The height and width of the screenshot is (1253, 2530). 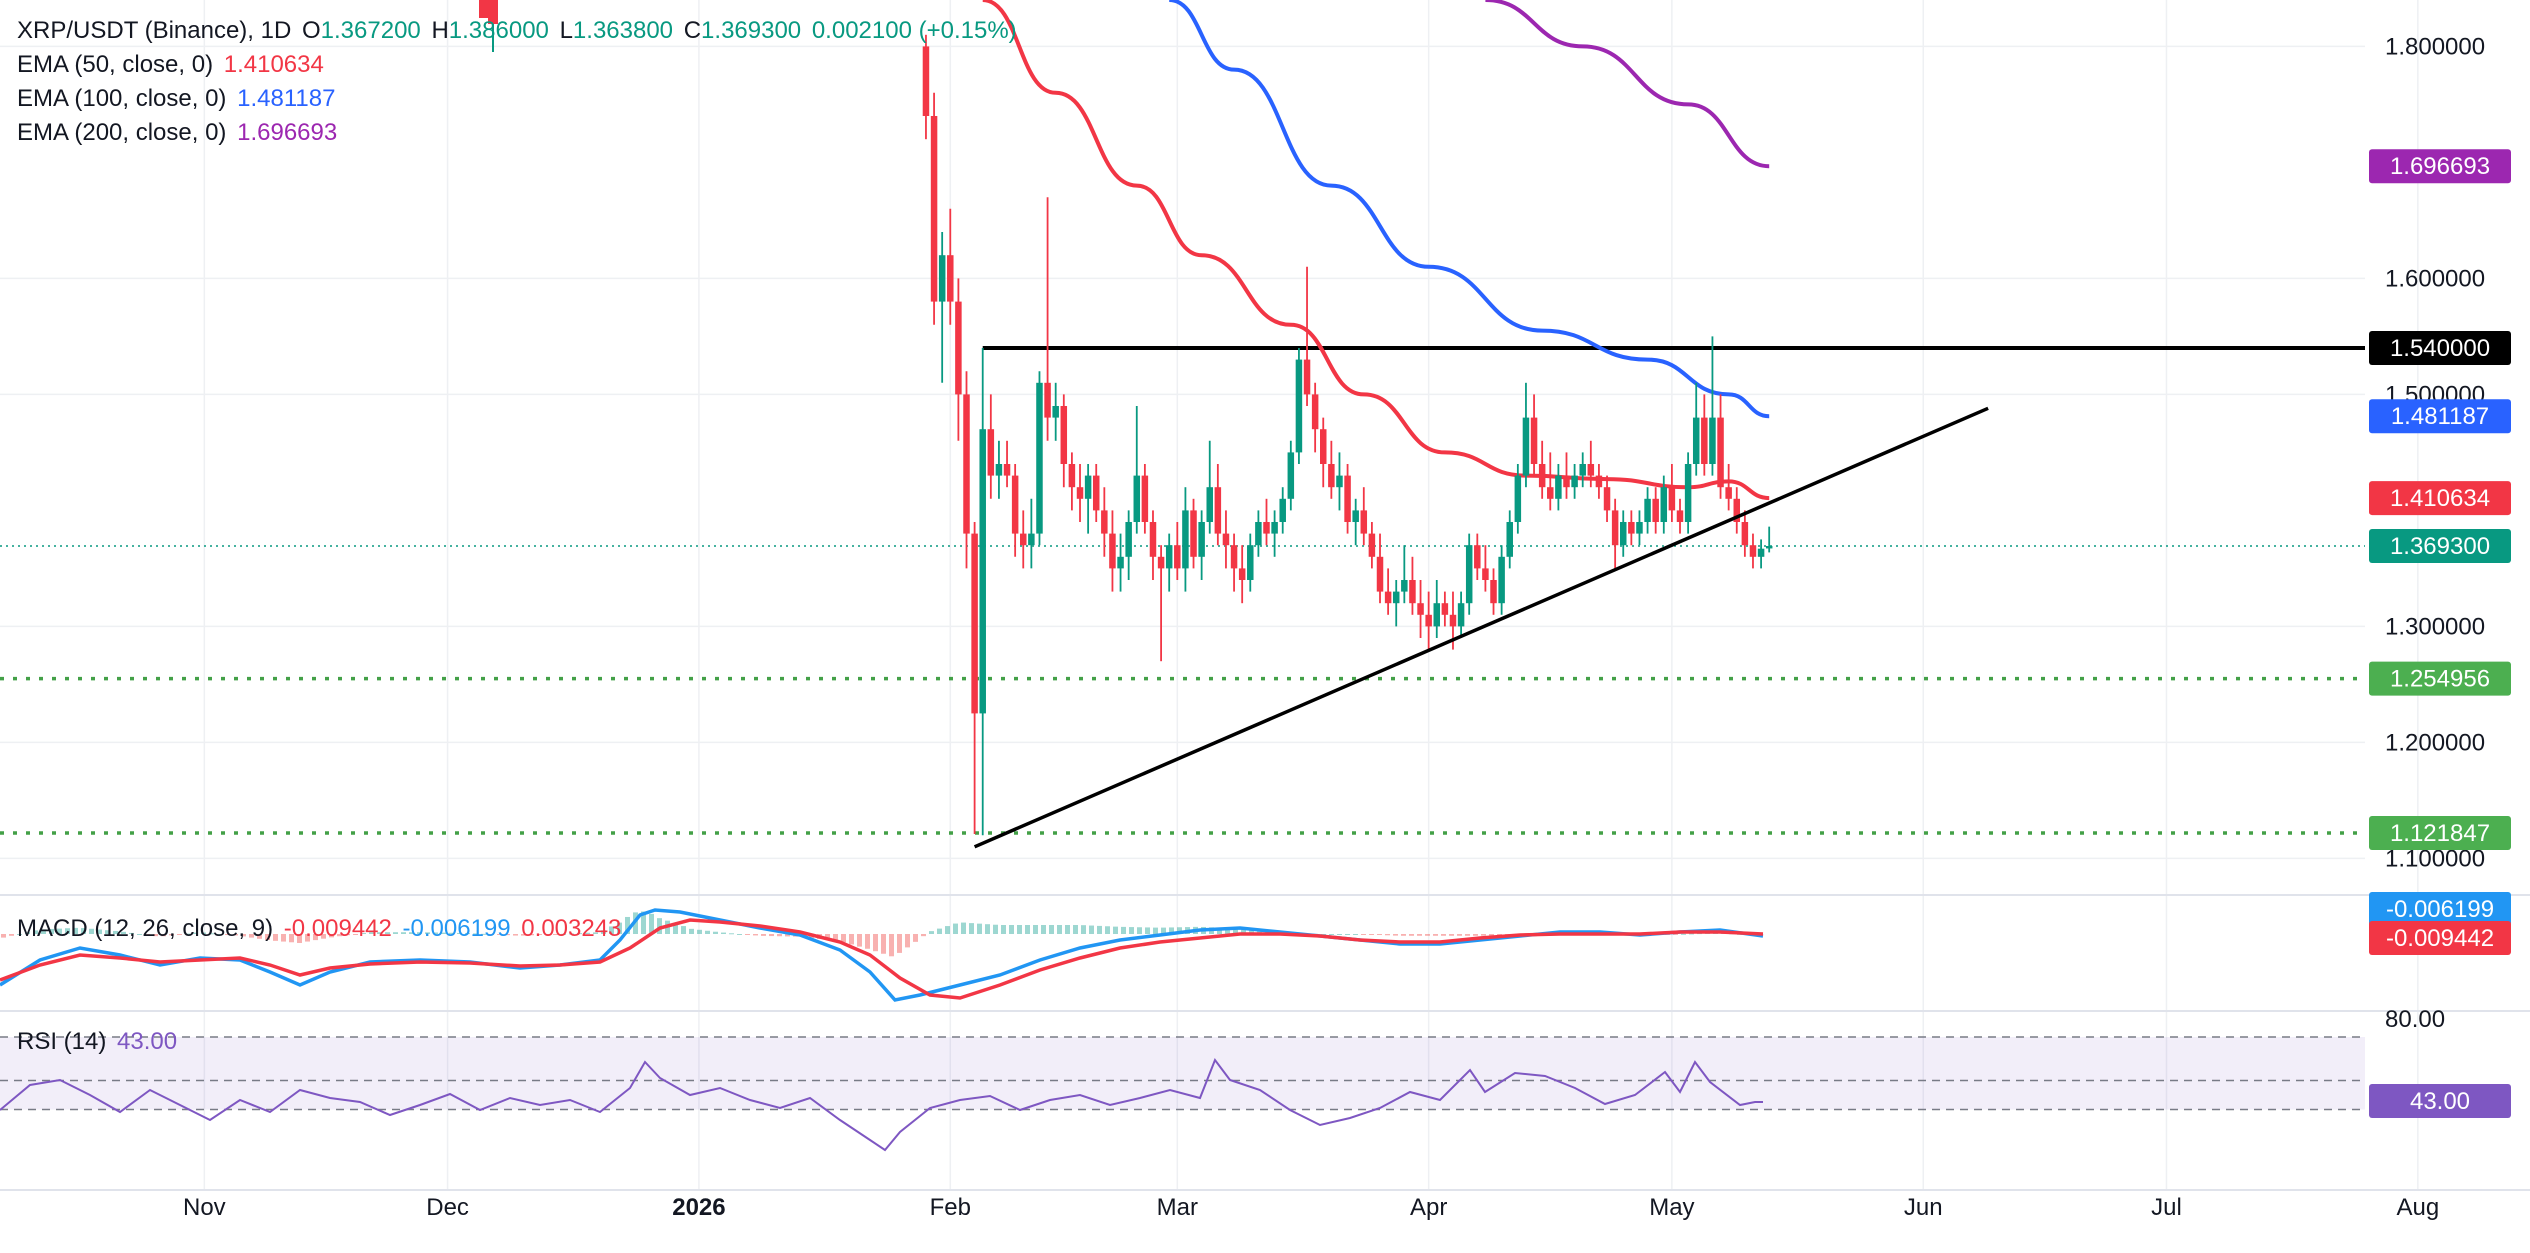 What do you see at coordinates (881, 1104) in the screenshot?
I see `rsi-line` at bounding box center [881, 1104].